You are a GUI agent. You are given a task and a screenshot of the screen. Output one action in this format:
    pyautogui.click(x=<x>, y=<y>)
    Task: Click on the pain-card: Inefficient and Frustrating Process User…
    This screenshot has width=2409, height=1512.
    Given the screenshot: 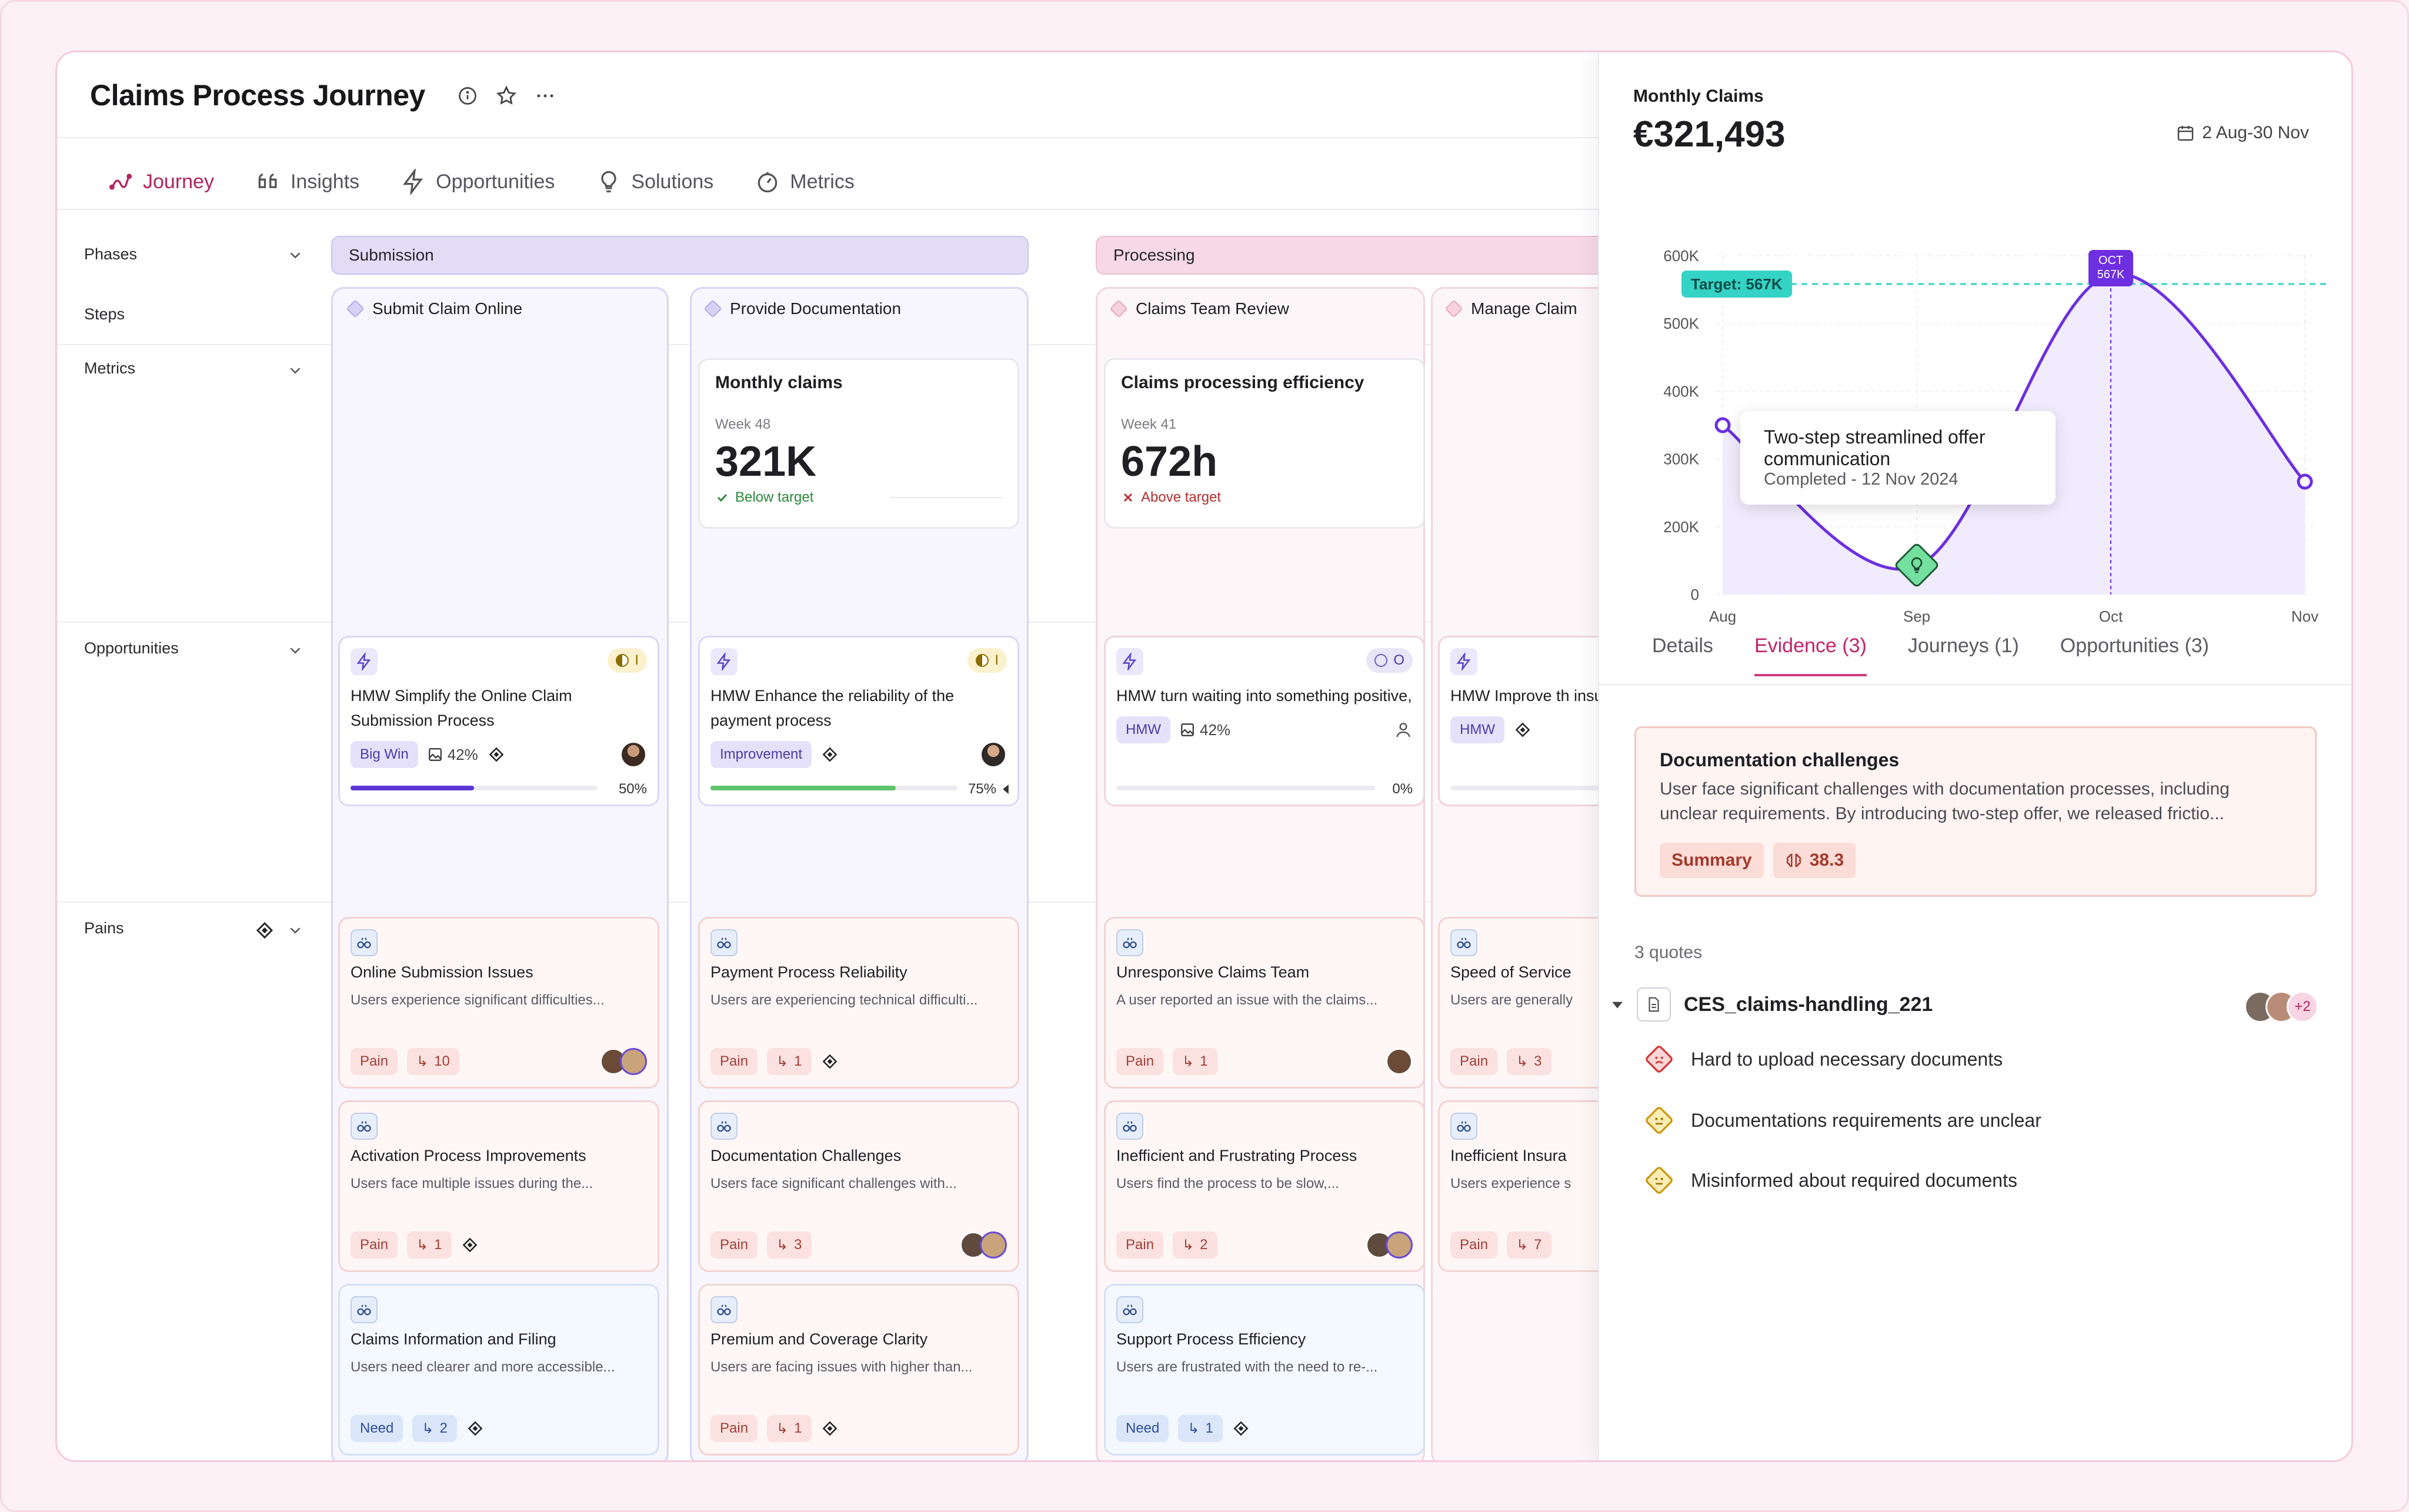 What is the action you would take?
    pyautogui.click(x=1264, y=1186)
    